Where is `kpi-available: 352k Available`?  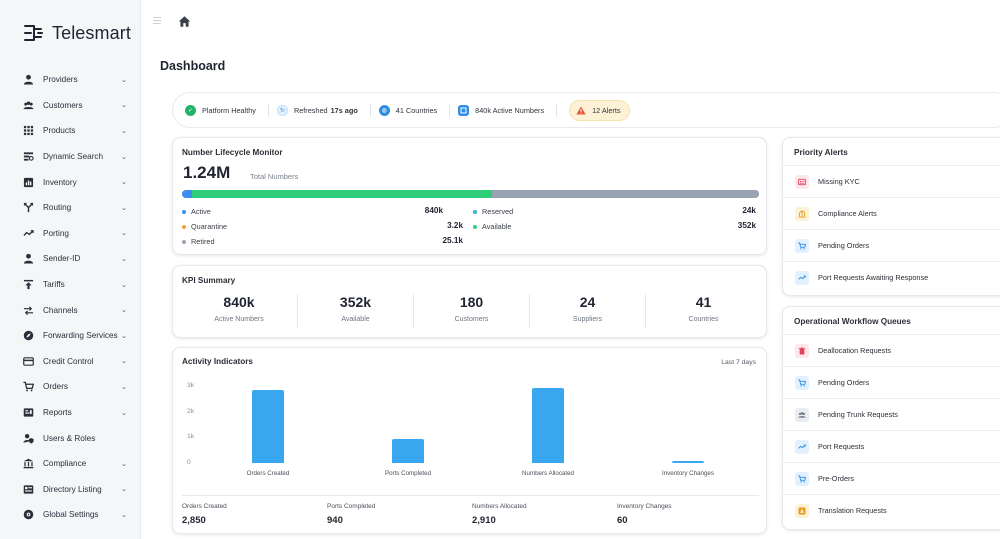
kpi-available: 352k Available is located at coordinates (355, 311).